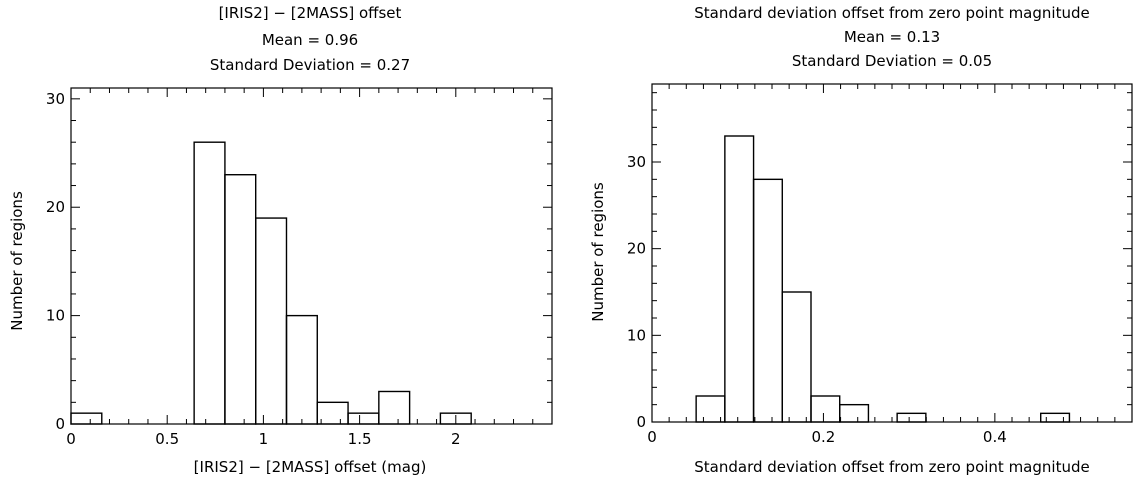 The image size is (1144, 484). What do you see at coordinates (995, 437) in the screenshot?
I see `x-tick-label: 0.4` at bounding box center [995, 437].